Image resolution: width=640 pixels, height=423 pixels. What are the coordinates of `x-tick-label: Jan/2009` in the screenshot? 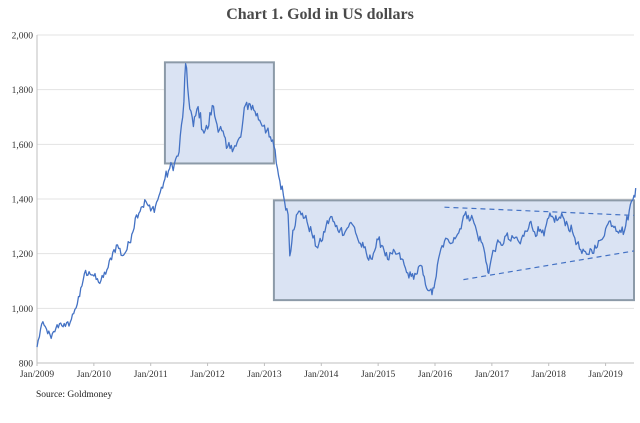 It's located at (37, 375).